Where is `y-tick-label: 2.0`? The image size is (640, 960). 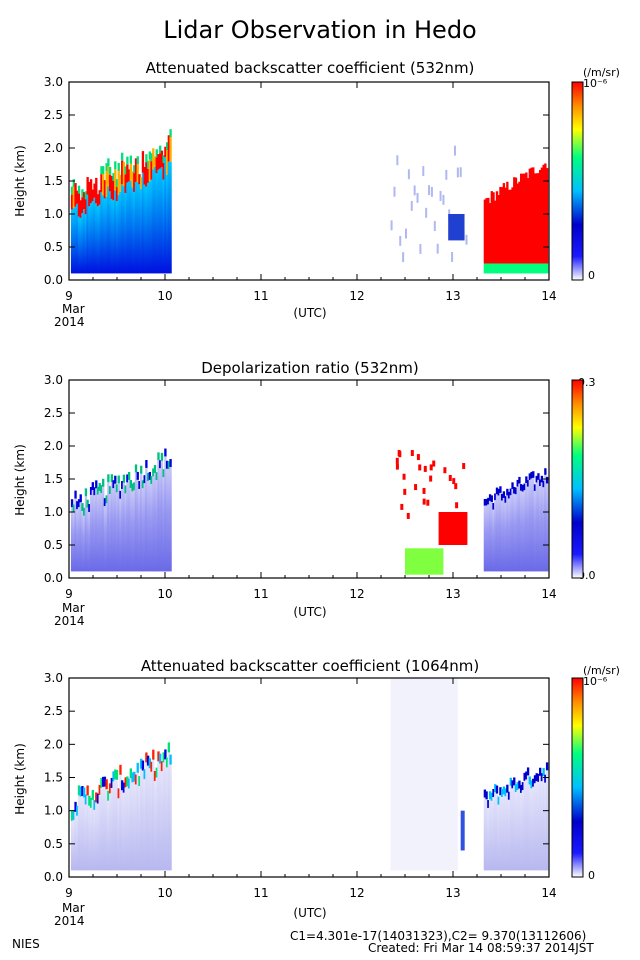
y-tick-label: 2.0 is located at coordinates (53, 148).